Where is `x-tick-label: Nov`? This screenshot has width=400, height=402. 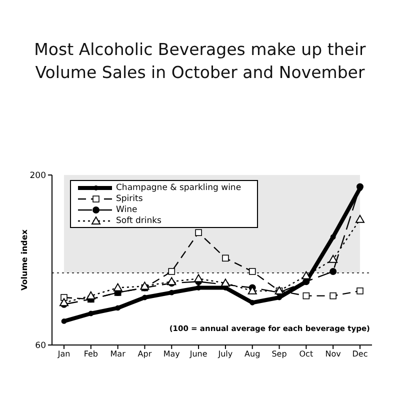 x-tick-label: Nov is located at coordinates (333, 354).